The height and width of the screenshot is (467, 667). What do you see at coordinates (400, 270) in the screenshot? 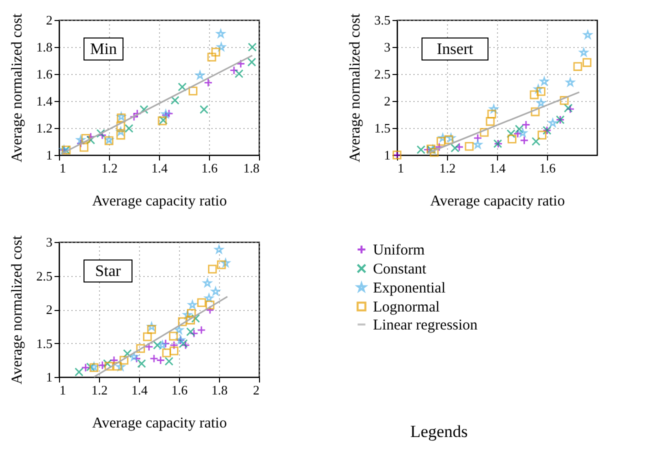
I see `legend-label: Constant` at bounding box center [400, 270].